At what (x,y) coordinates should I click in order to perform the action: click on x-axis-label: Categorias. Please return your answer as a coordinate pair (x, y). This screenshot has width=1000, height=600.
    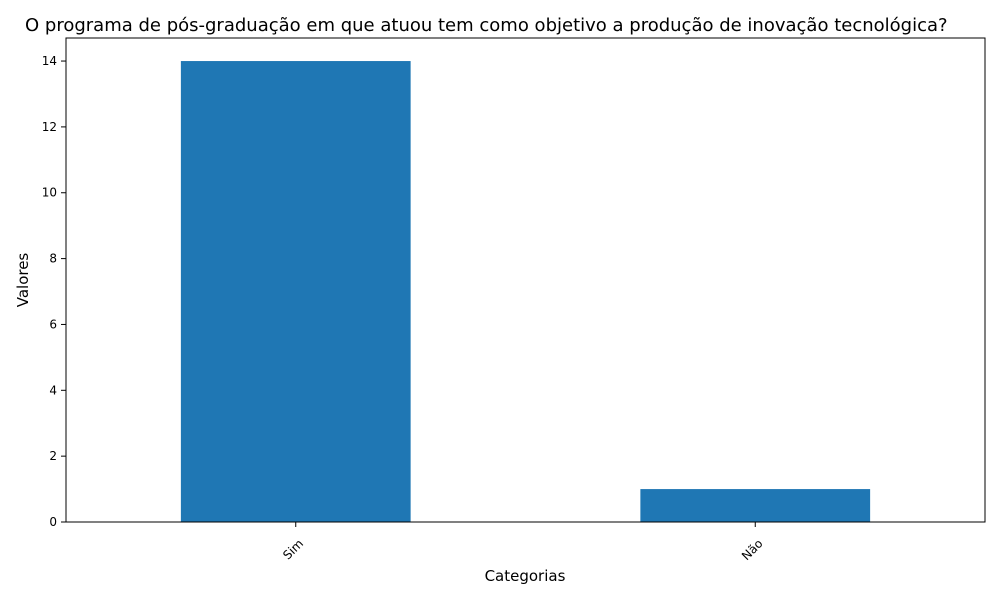
    Looking at the image, I should click on (525, 576).